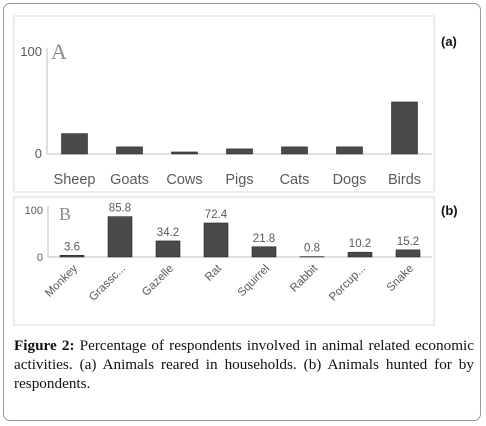 Image resolution: width=486 pixels, height=426 pixels. What do you see at coordinates (184, 180) in the screenshot?
I see `category-label: Cows` at bounding box center [184, 180].